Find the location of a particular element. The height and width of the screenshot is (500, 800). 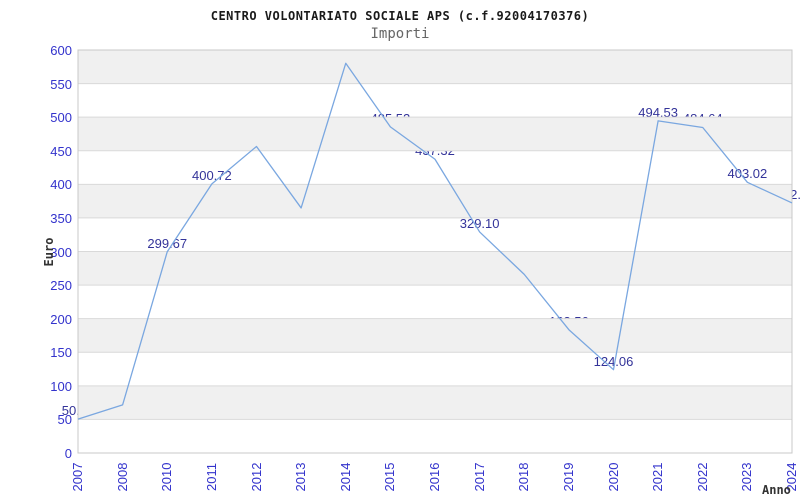

y-tick-label: 550 is located at coordinates (61, 84).